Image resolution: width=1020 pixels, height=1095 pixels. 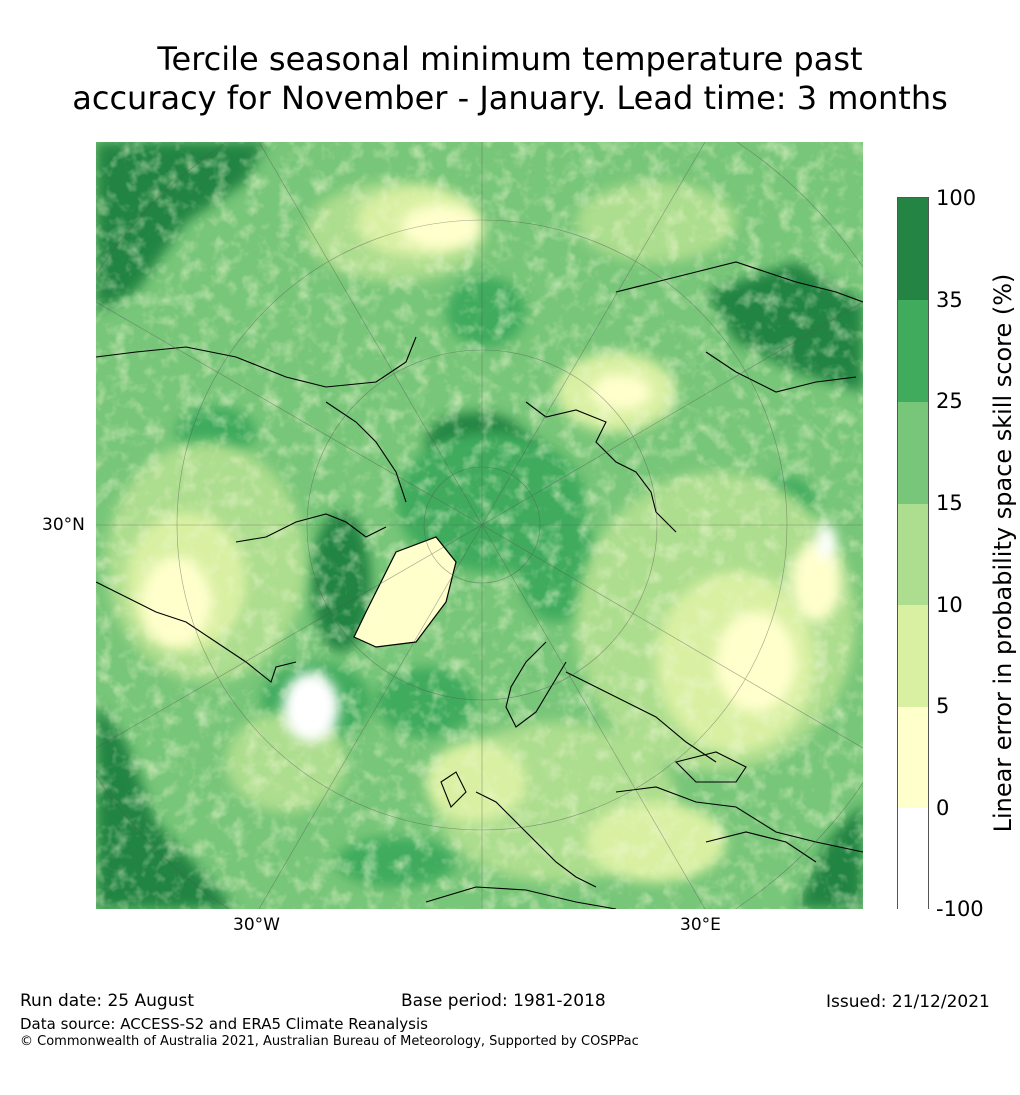 What do you see at coordinates (960, 909) in the screenshot?
I see `colorbar-tick-neg100: -100` at bounding box center [960, 909].